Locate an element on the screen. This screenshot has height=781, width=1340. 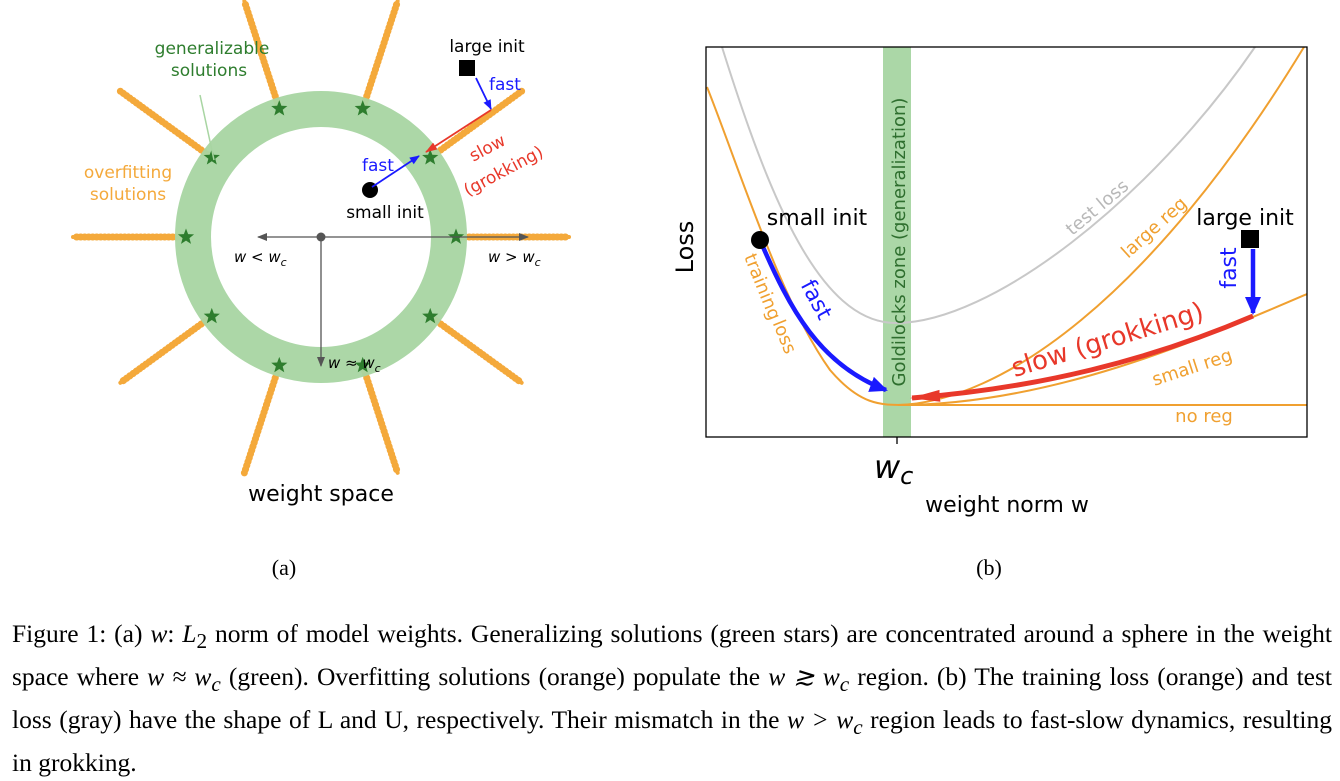
wc-label: wc is located at coordinates (893, 469).